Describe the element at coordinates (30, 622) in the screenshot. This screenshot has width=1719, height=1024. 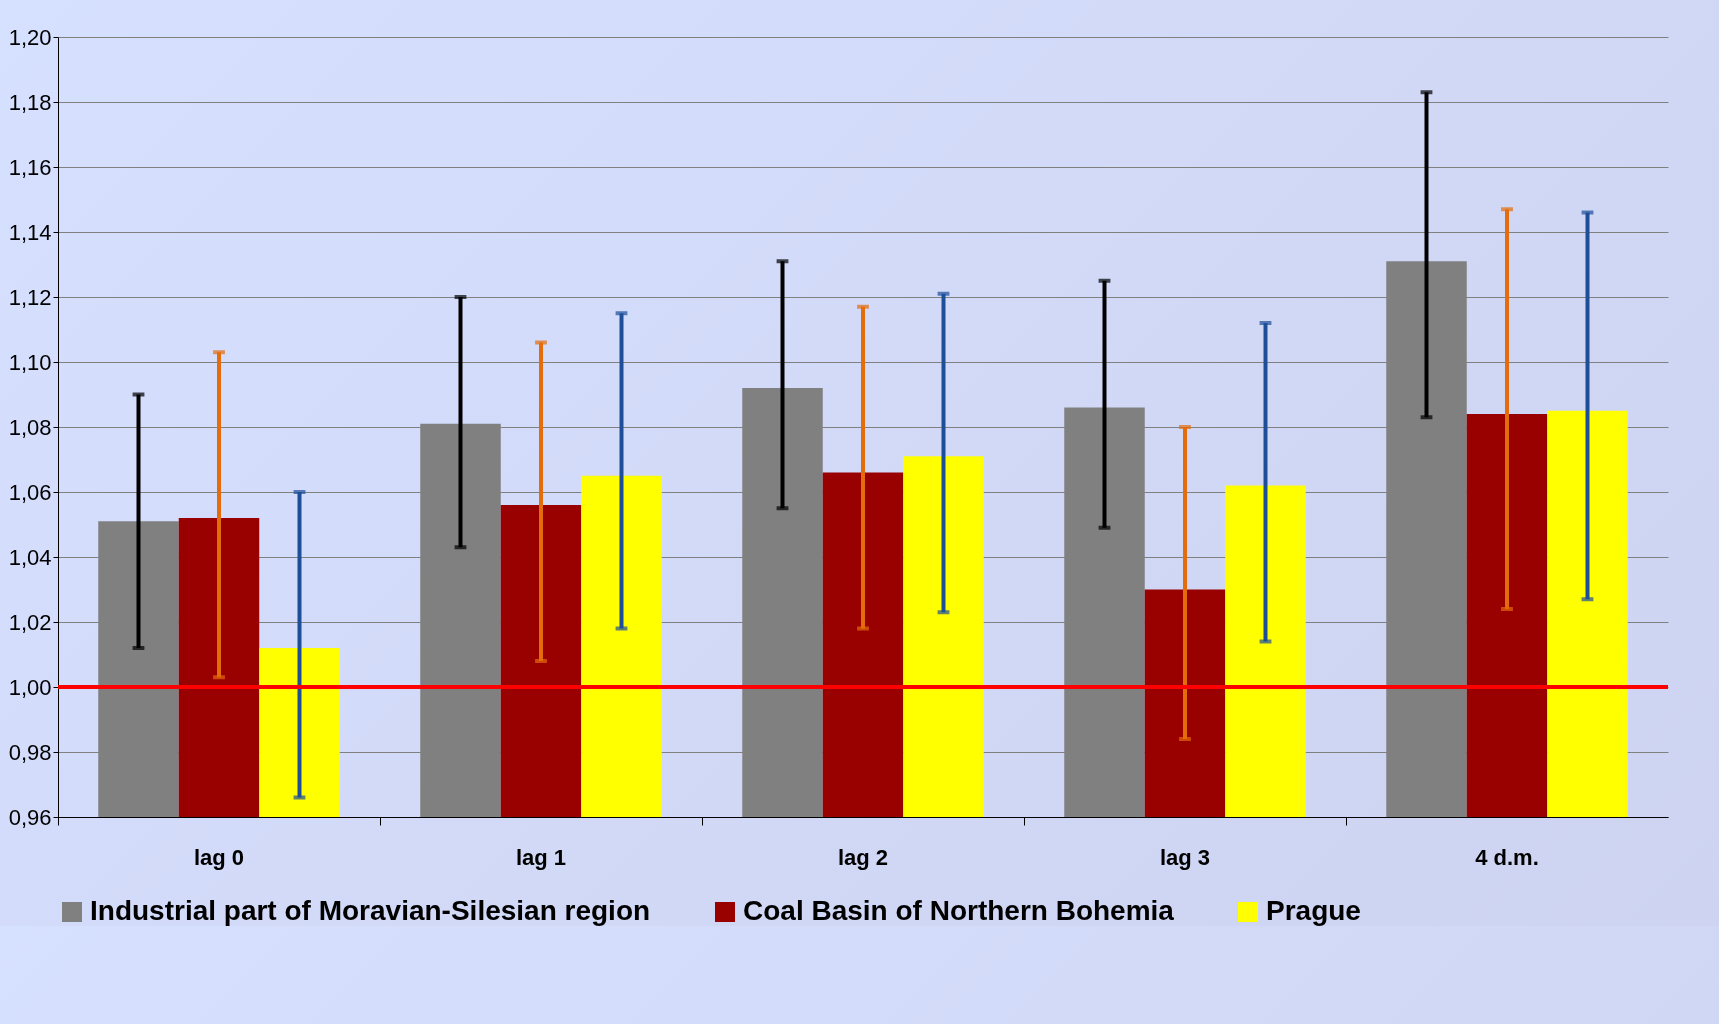
I see `y-tick-label: 1,02` at that location.